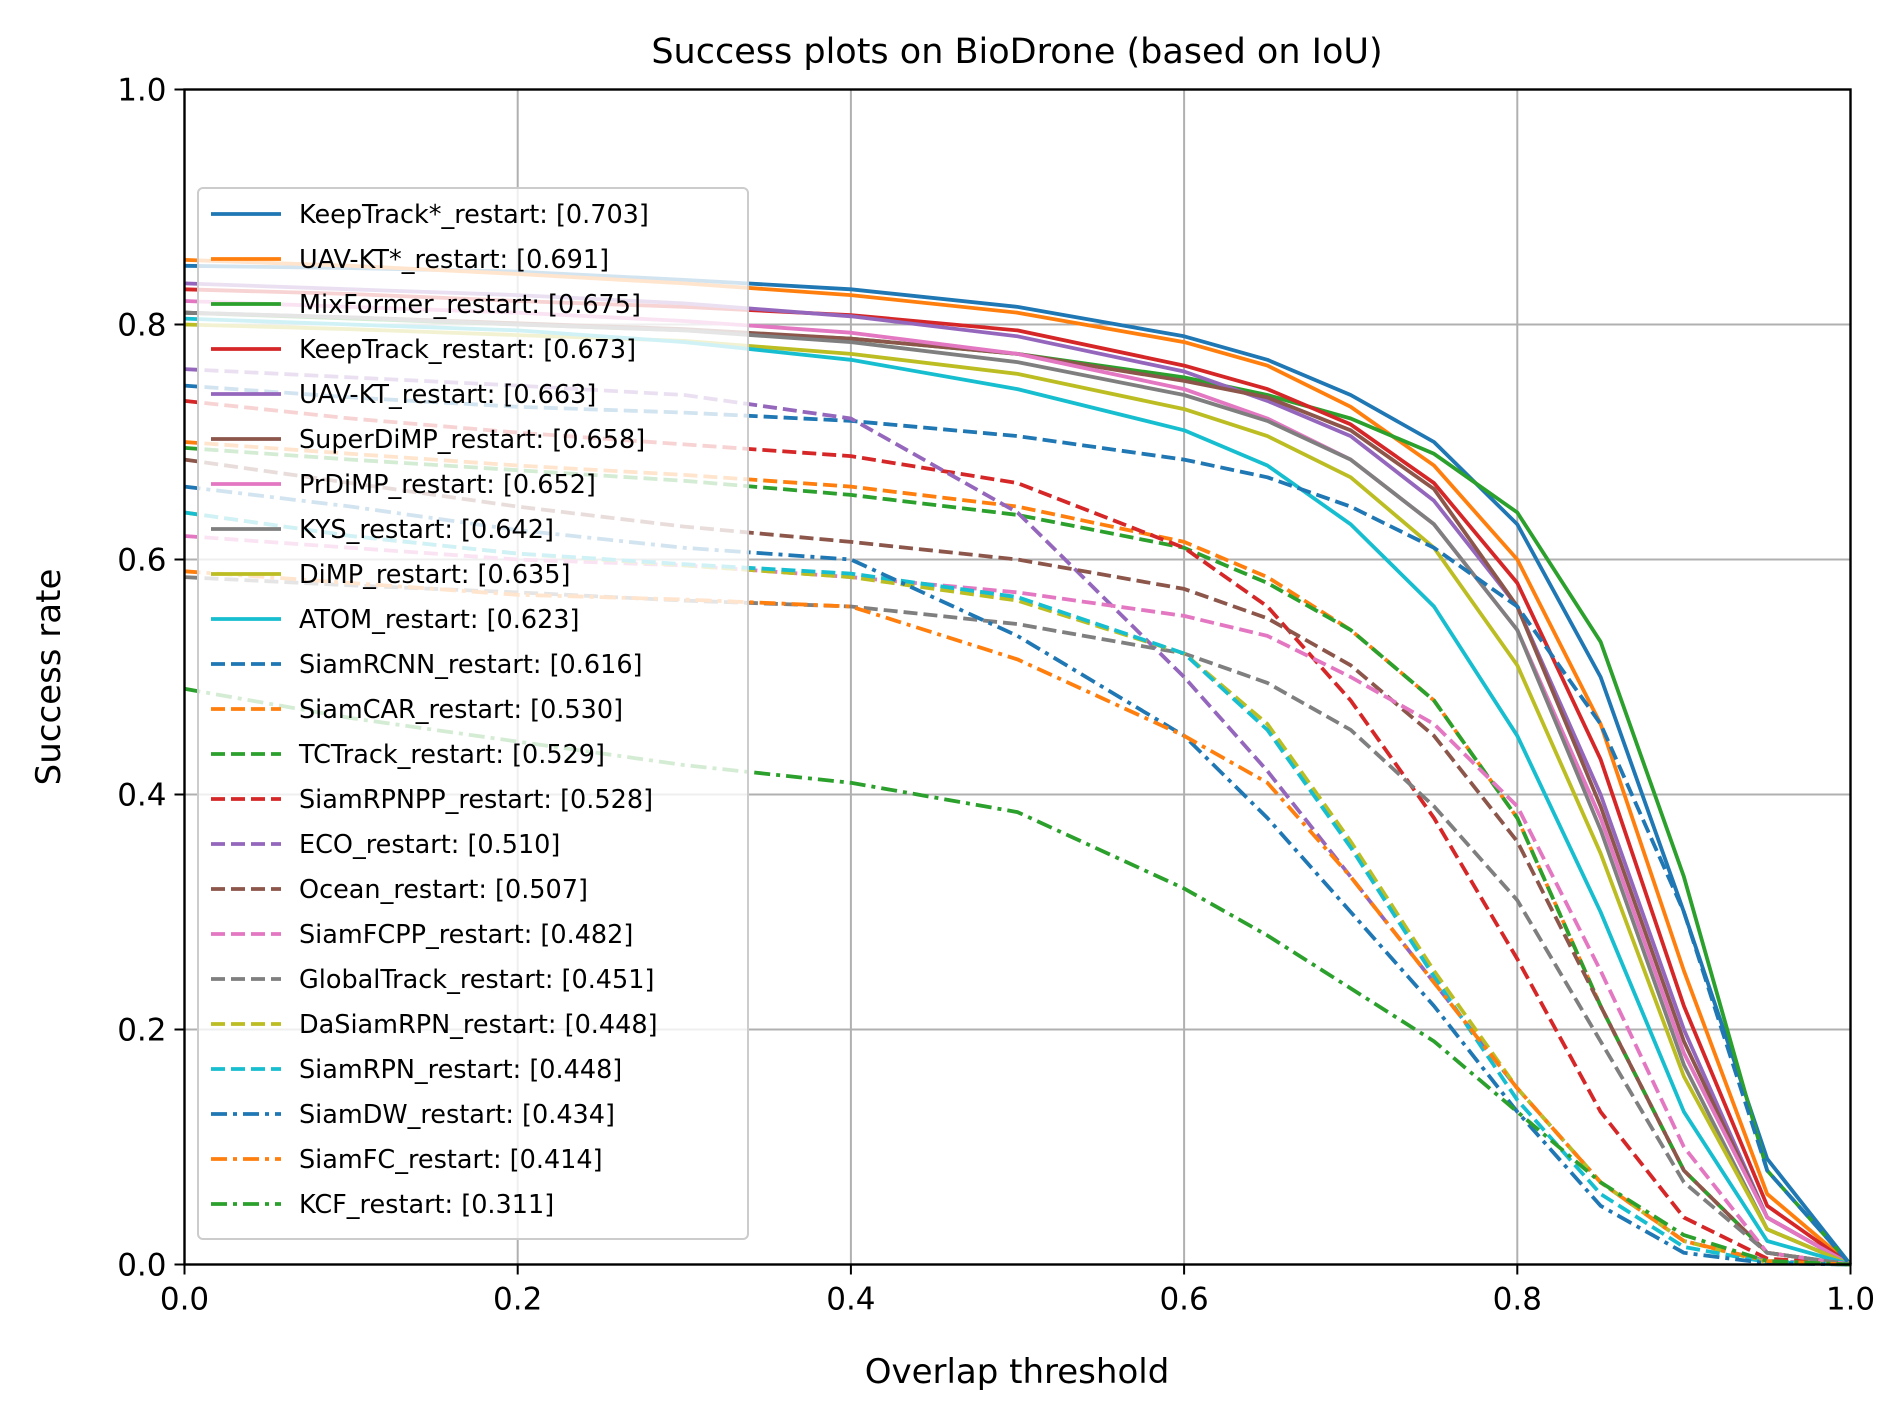 Image resolution: width=1899 pixels, height=1417 pixels. Describe the element at coordinates (141, 91) in the screenshot. I see `y-tick-label: 1.0` at that location.